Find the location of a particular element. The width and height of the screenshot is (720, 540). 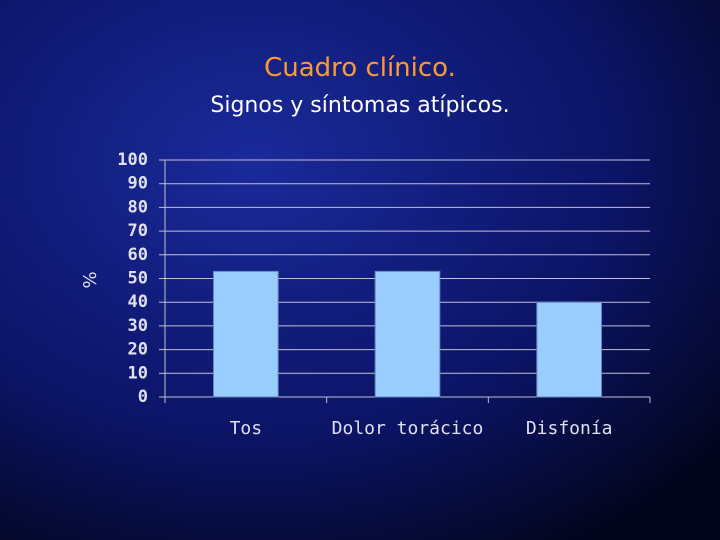

y-tick-label: 60 is located at coordinates (138, 255).